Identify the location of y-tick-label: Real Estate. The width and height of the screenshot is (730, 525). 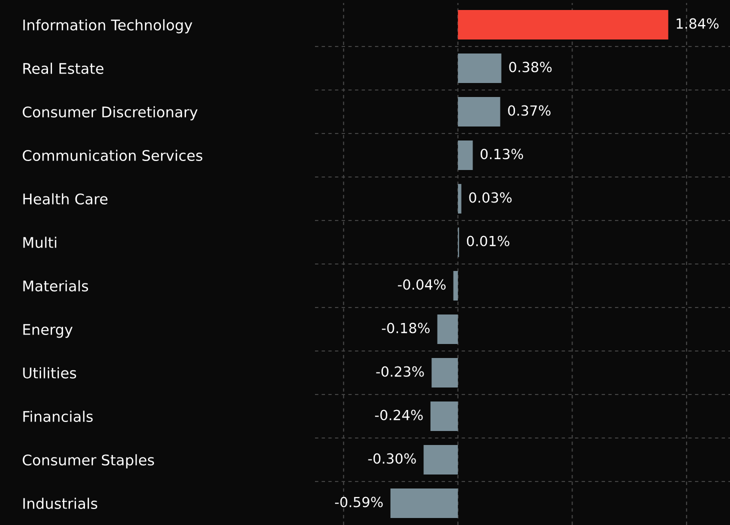
(63, 68).